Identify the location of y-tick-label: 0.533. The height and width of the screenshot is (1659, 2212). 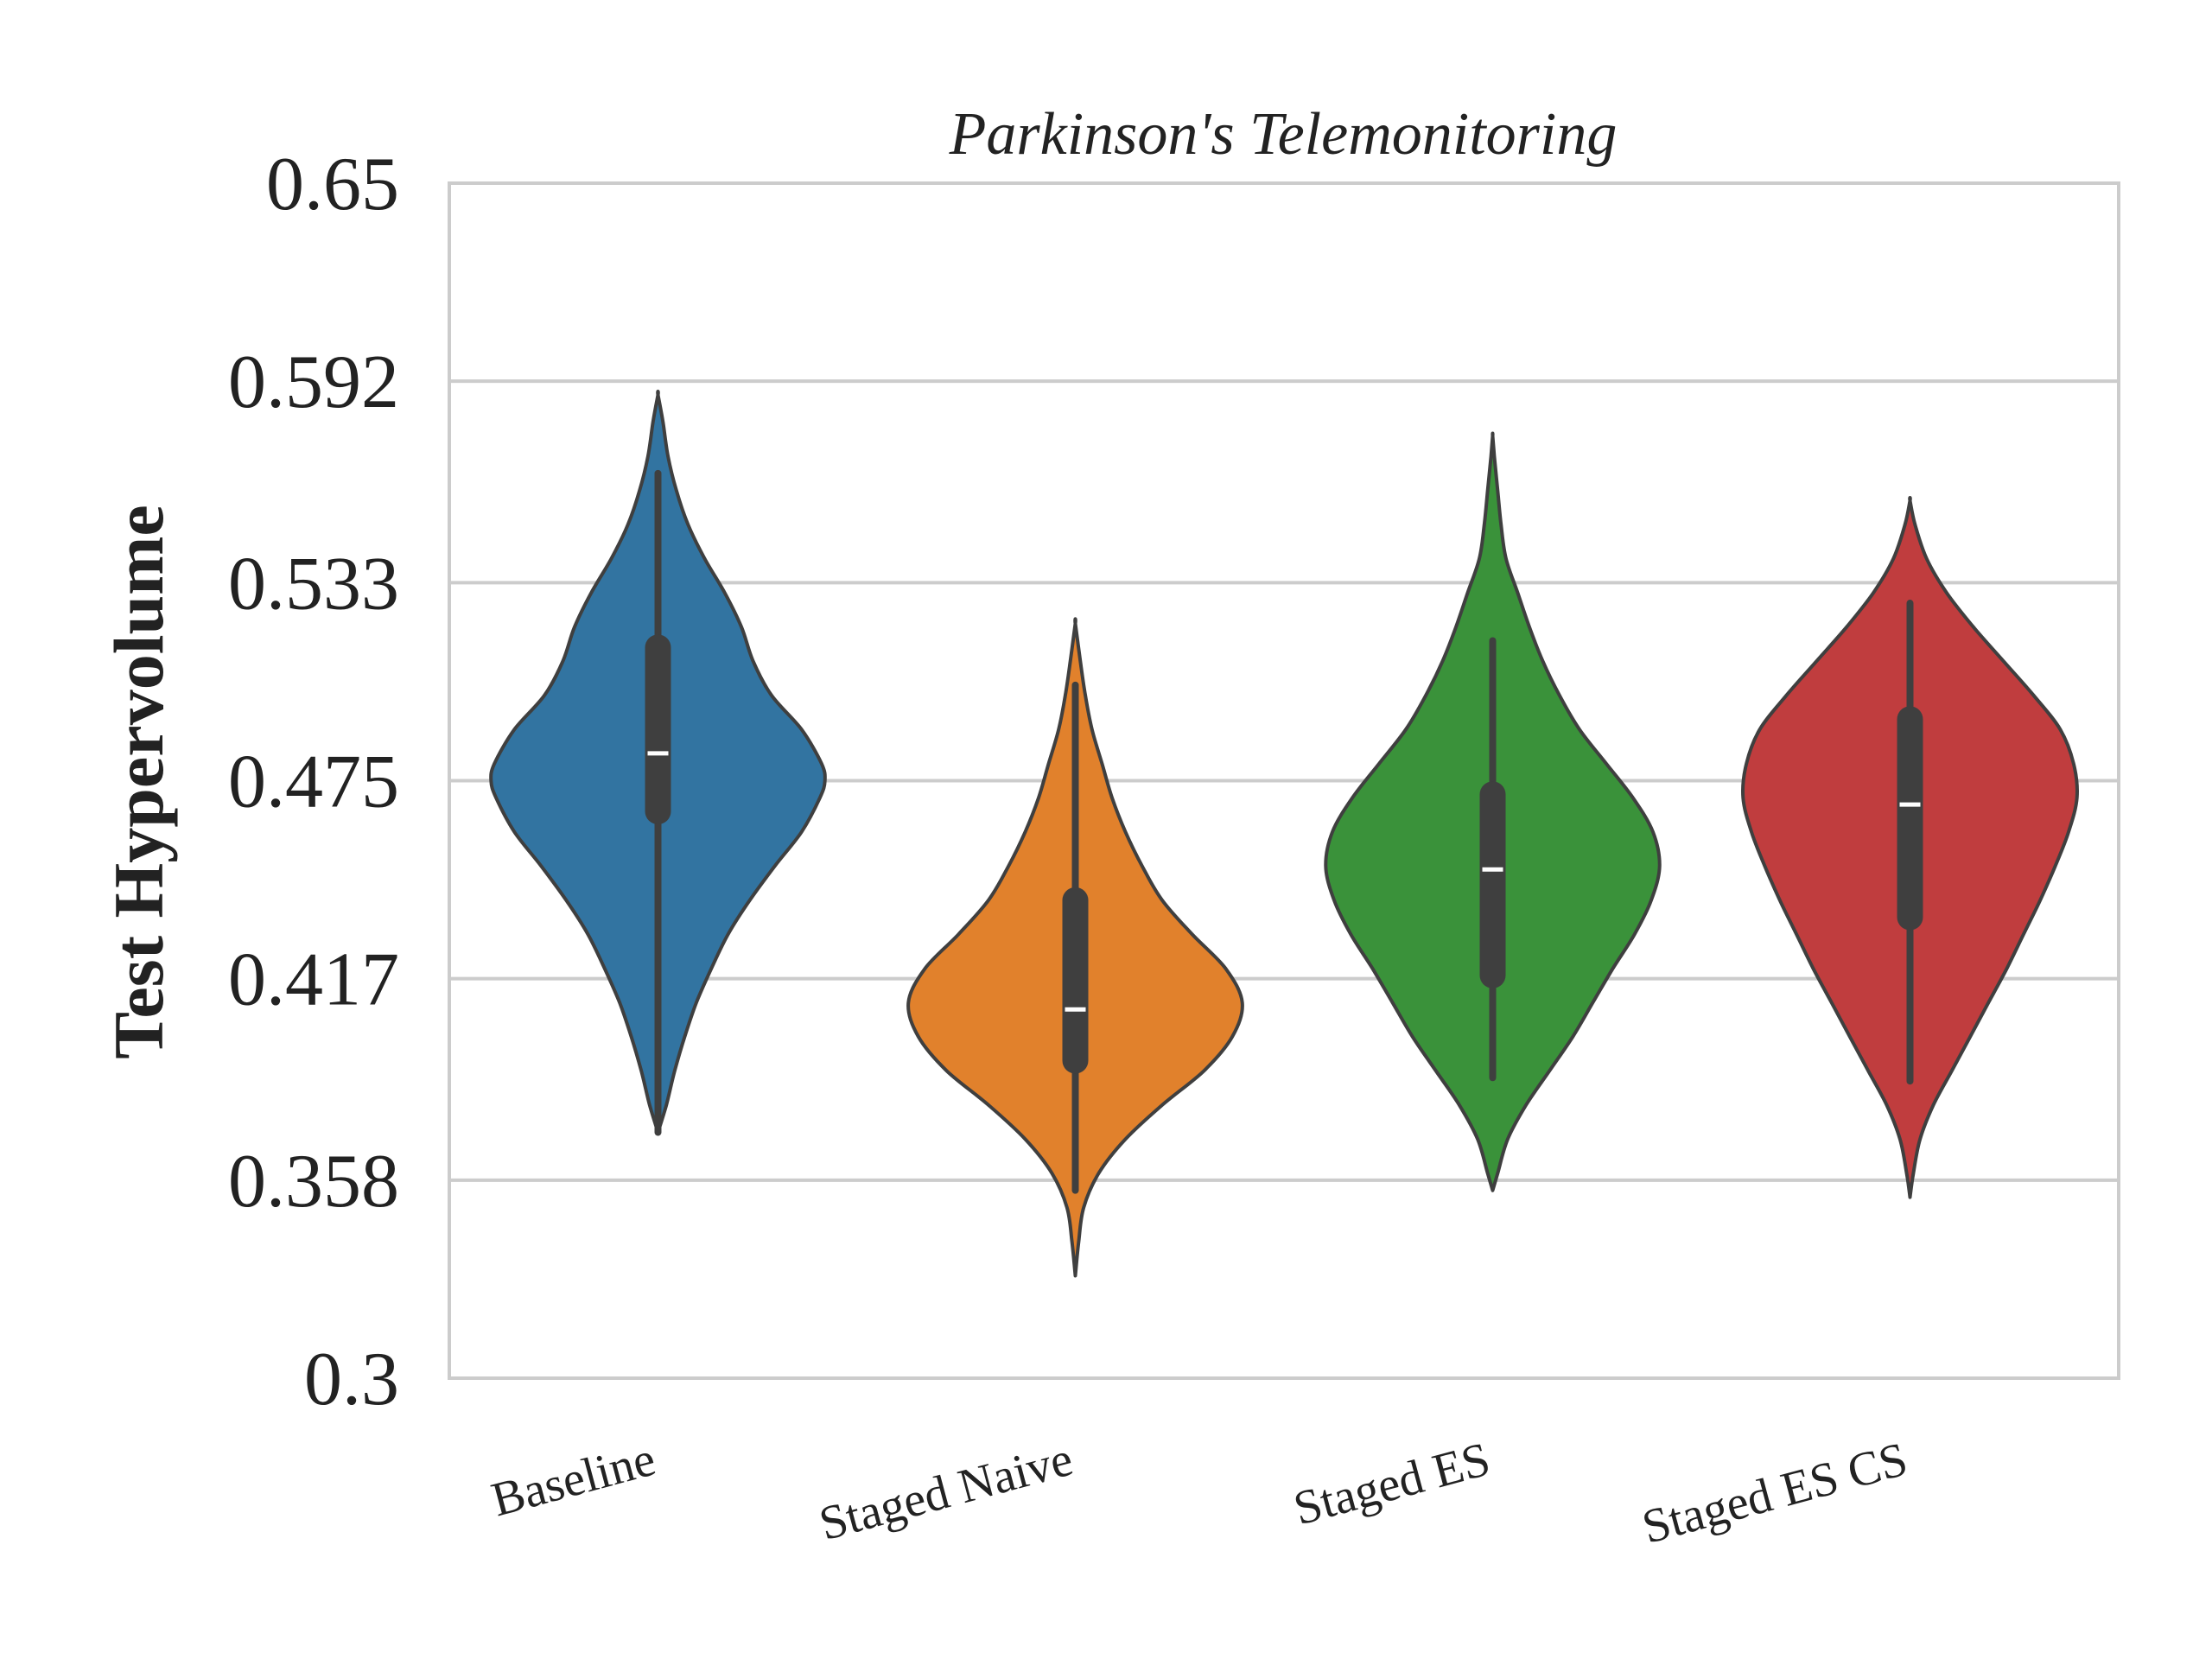
(313, 584).